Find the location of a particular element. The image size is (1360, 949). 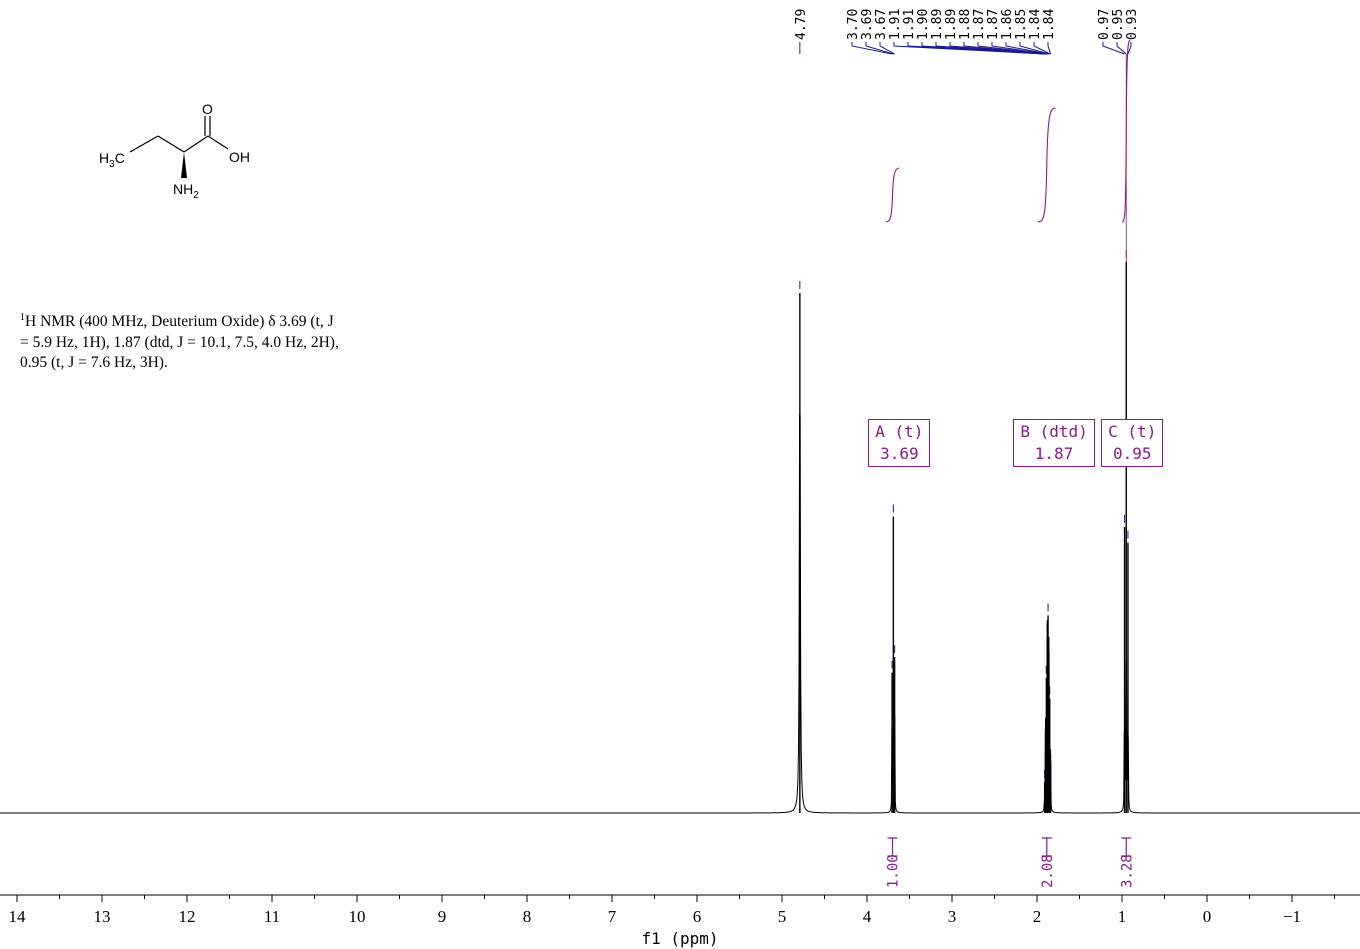

x-axis: 14 13 12 11 10 9 8 7 6 5 4 3 2 1 0 −1f1 (ppm) is located at coordinates (680, 921).